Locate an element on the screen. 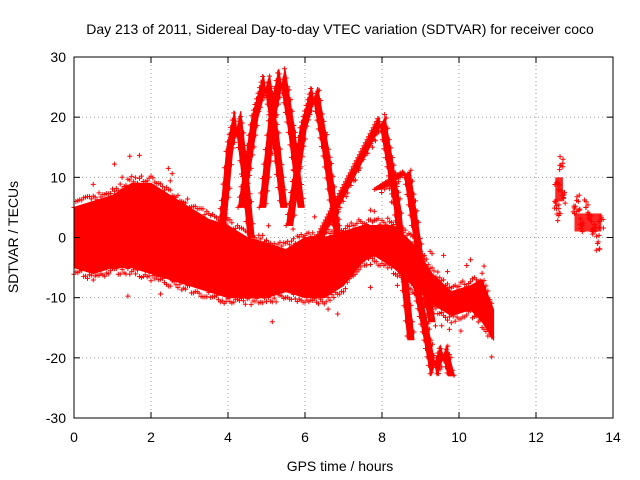 Image resolution: width=640 pixels, height=480 pixels. series-band-mid is located at coordinates (433, 277).